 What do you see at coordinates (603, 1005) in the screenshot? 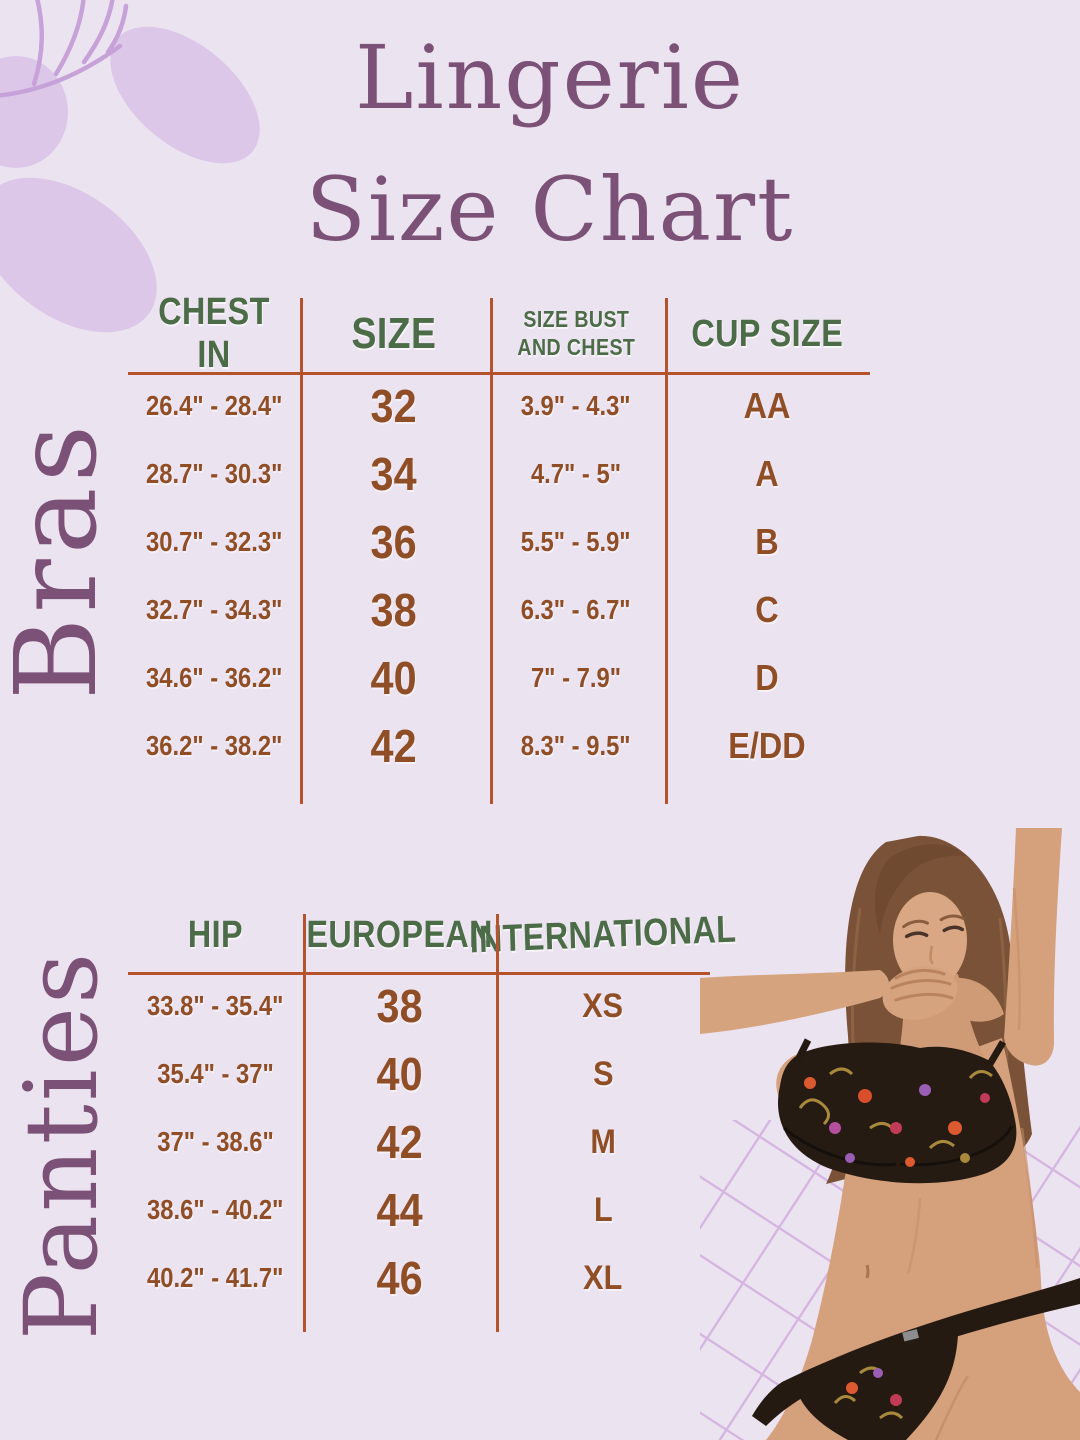
I see `panties-cell-intl: XS` at bounding box center [603, 1005].